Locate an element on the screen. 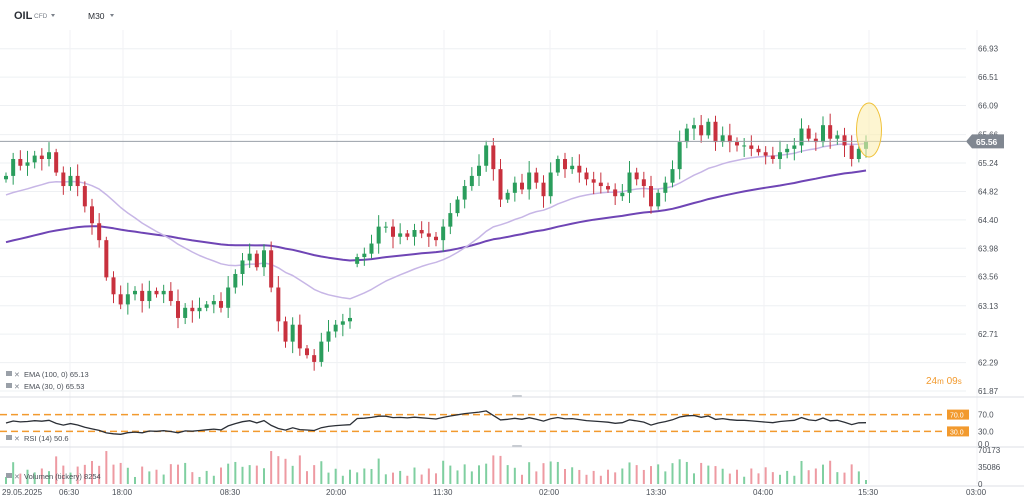 The width and height of the screenshot is (1024, 502). current-price-label: 65.56 is located at coordinates (987, 142).